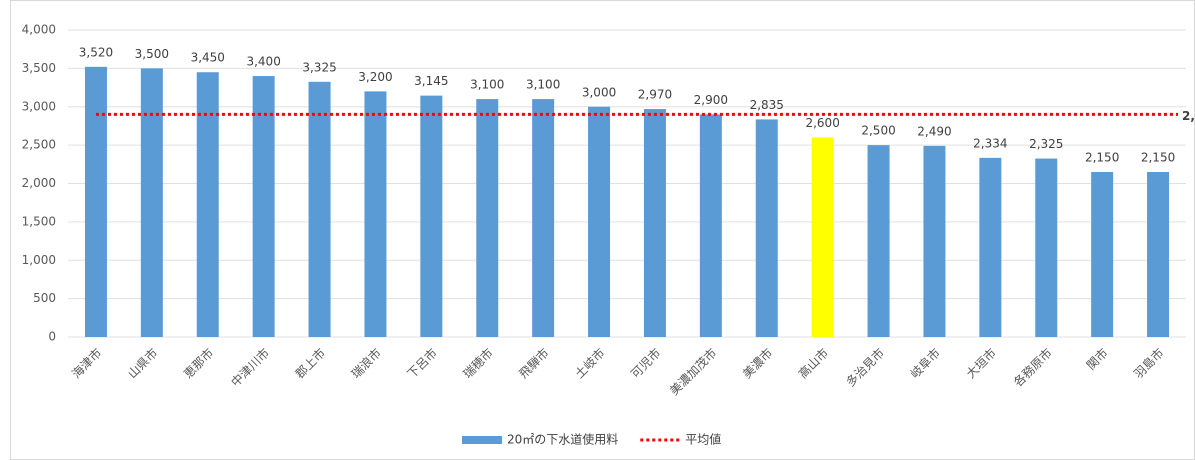 Image resolution: width=1195 pixels, height=460 pixels. I want to click on value-label: 3,325, so click(319, 67).